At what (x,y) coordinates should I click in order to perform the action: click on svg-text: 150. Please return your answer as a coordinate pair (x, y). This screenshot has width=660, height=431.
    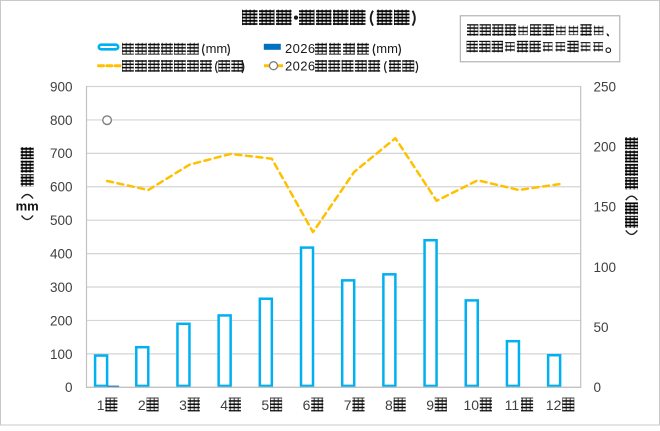
    Looking at the image, I should click on (605, 207).